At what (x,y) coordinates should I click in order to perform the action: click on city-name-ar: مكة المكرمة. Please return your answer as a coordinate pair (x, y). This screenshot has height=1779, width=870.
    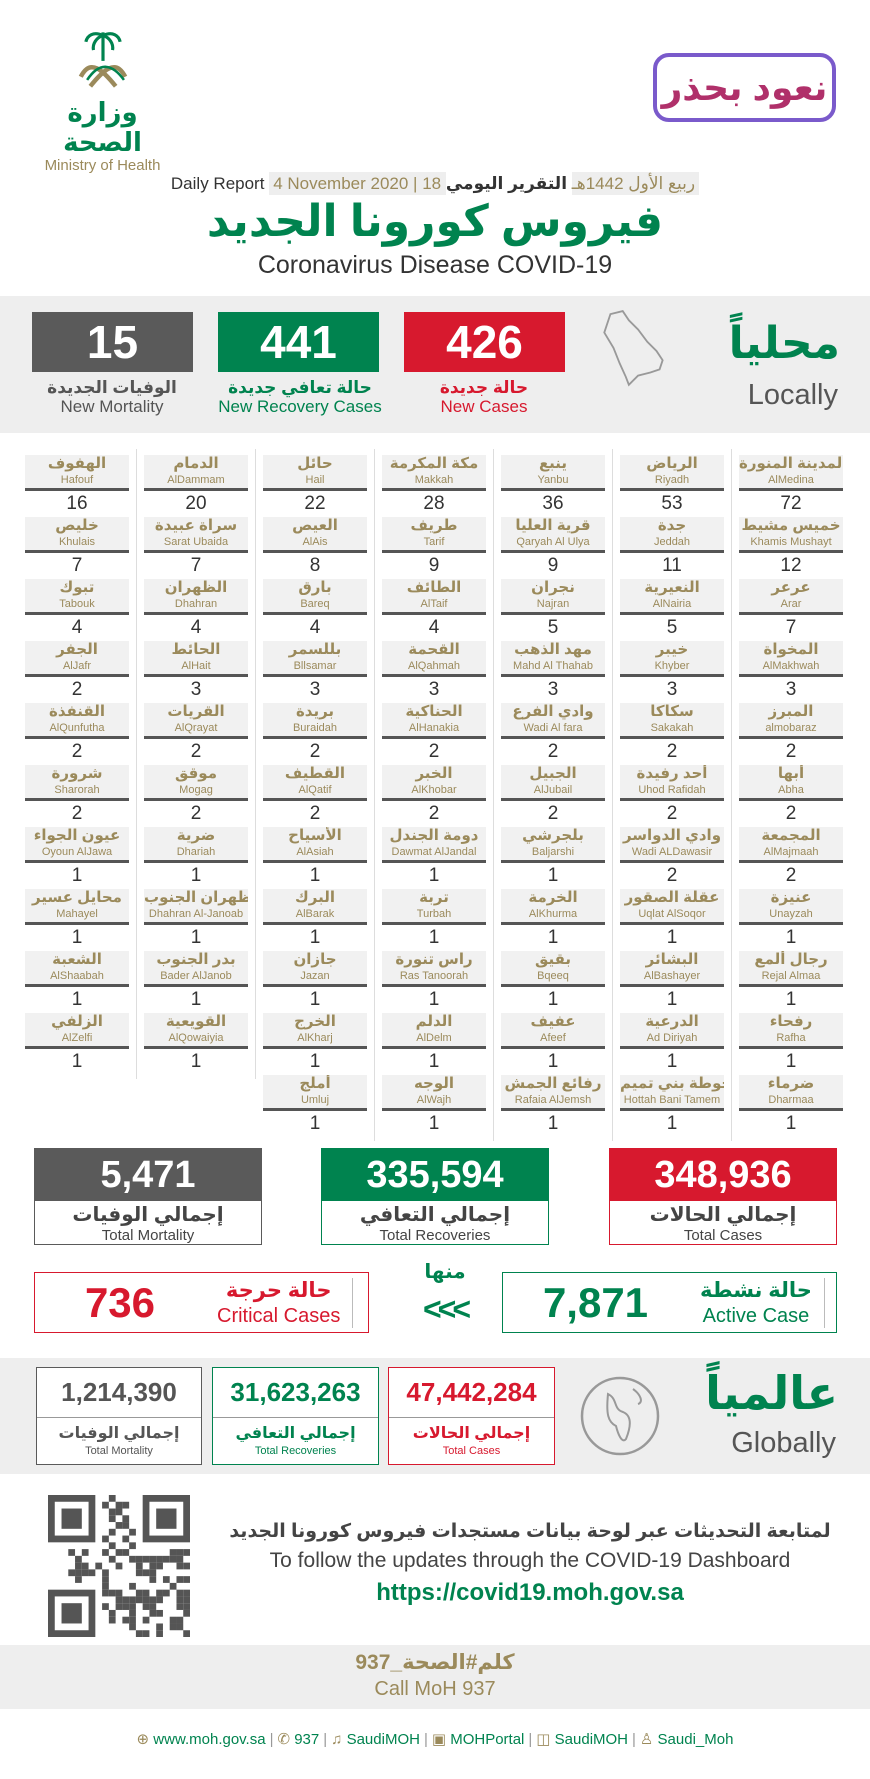
    Looking at the image, I should click on (434, 463).